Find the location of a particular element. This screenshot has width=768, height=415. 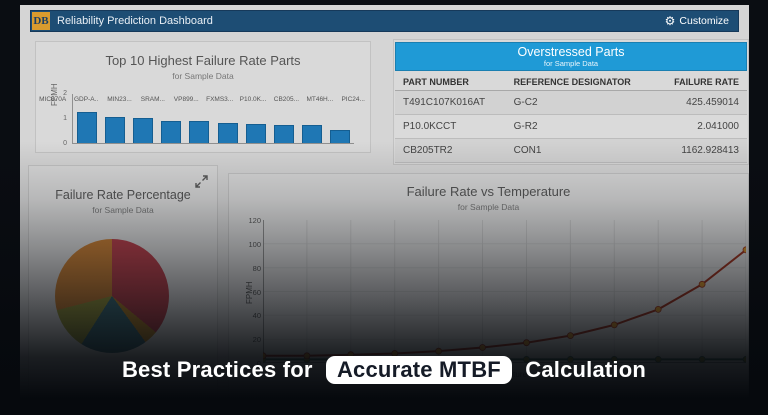

col-failure-rate: FAILURE RATE is located at coordinates (701, 82).